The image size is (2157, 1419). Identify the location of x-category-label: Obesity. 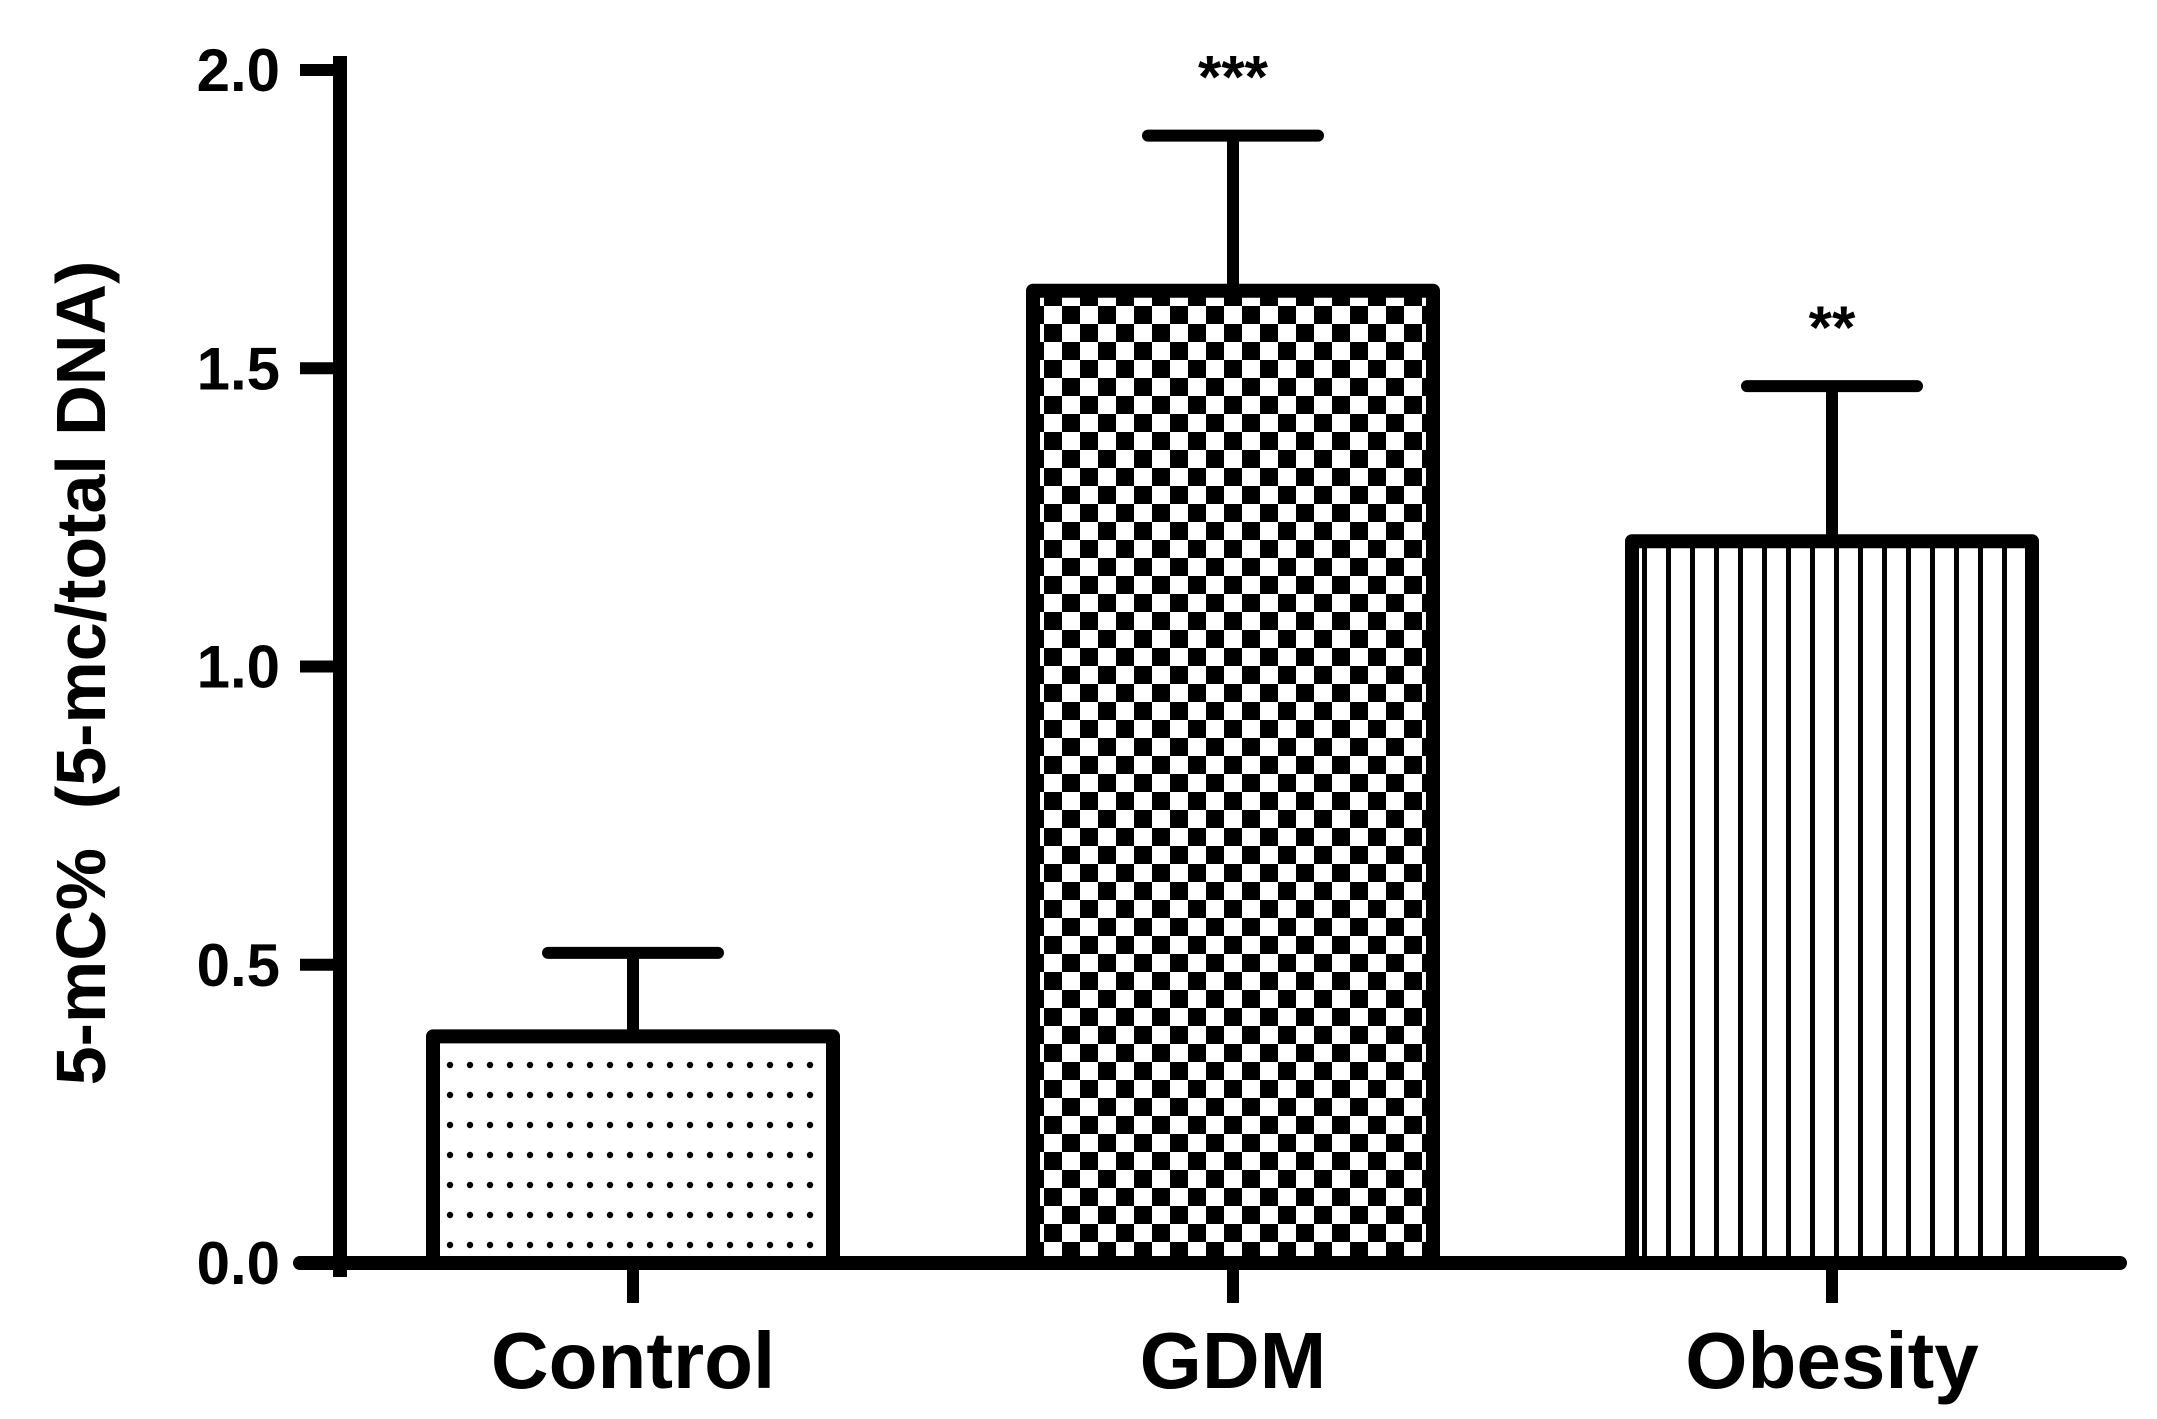
(1832, 1360).